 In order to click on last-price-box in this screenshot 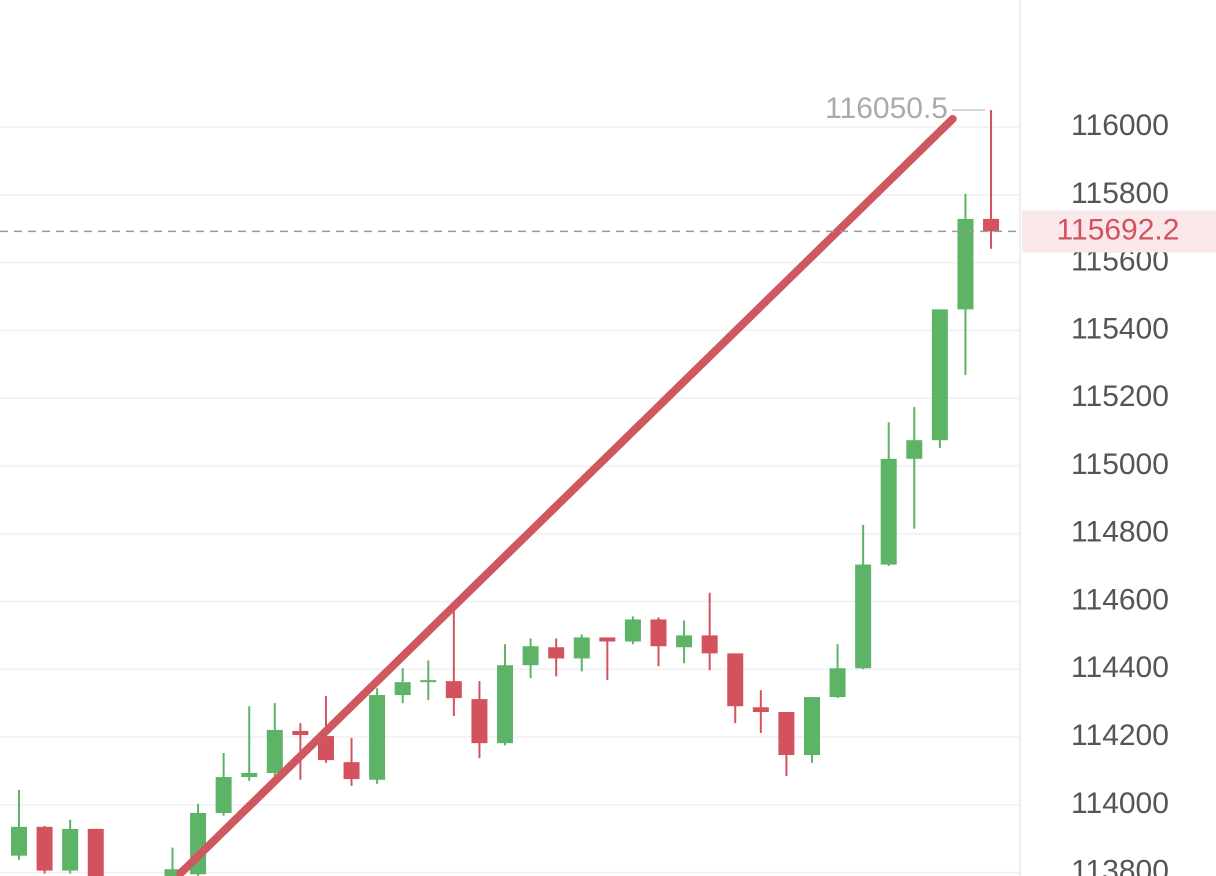, I will do `click(1119, 231)`.